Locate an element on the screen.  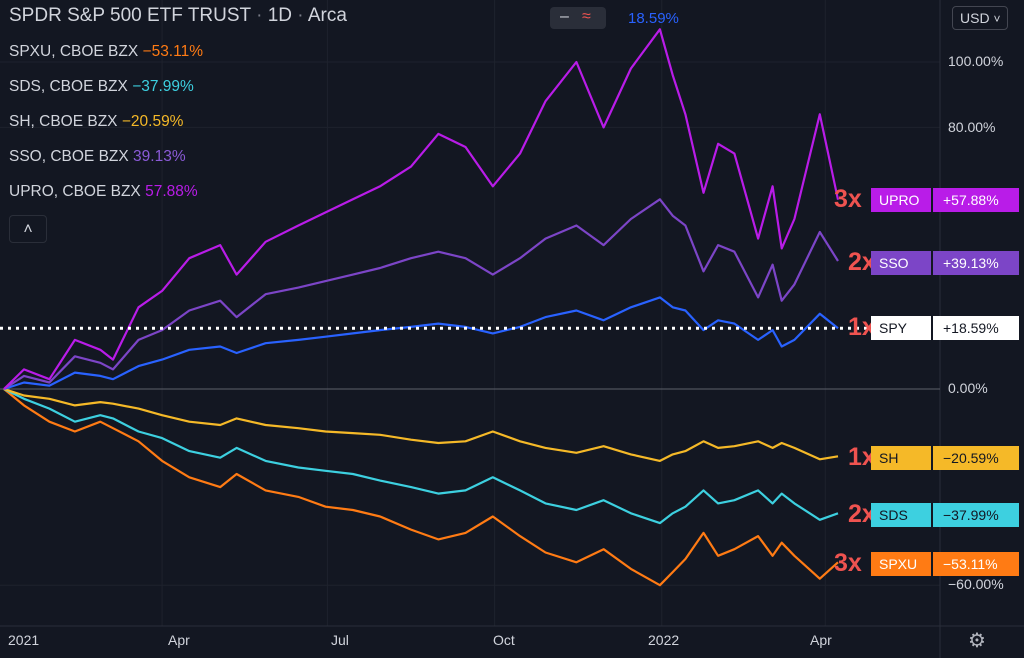
symbol-title: SPDR S&P 500 ETF TRUST is located at coordinates (130, 15).